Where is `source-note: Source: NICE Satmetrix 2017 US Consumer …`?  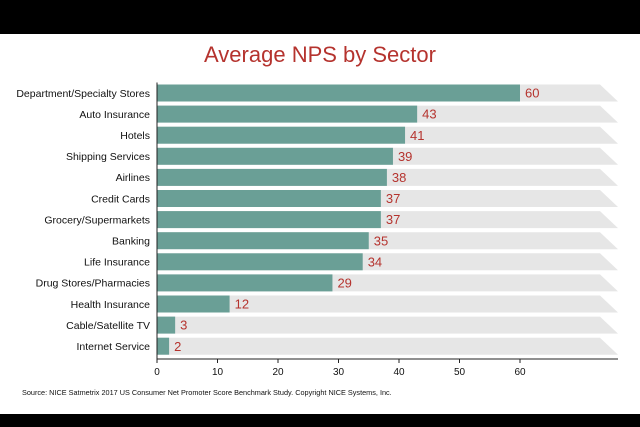 source-note: Source: NICE Satmetrix 2017 US Consumer … is located at coordinates (207, 392).